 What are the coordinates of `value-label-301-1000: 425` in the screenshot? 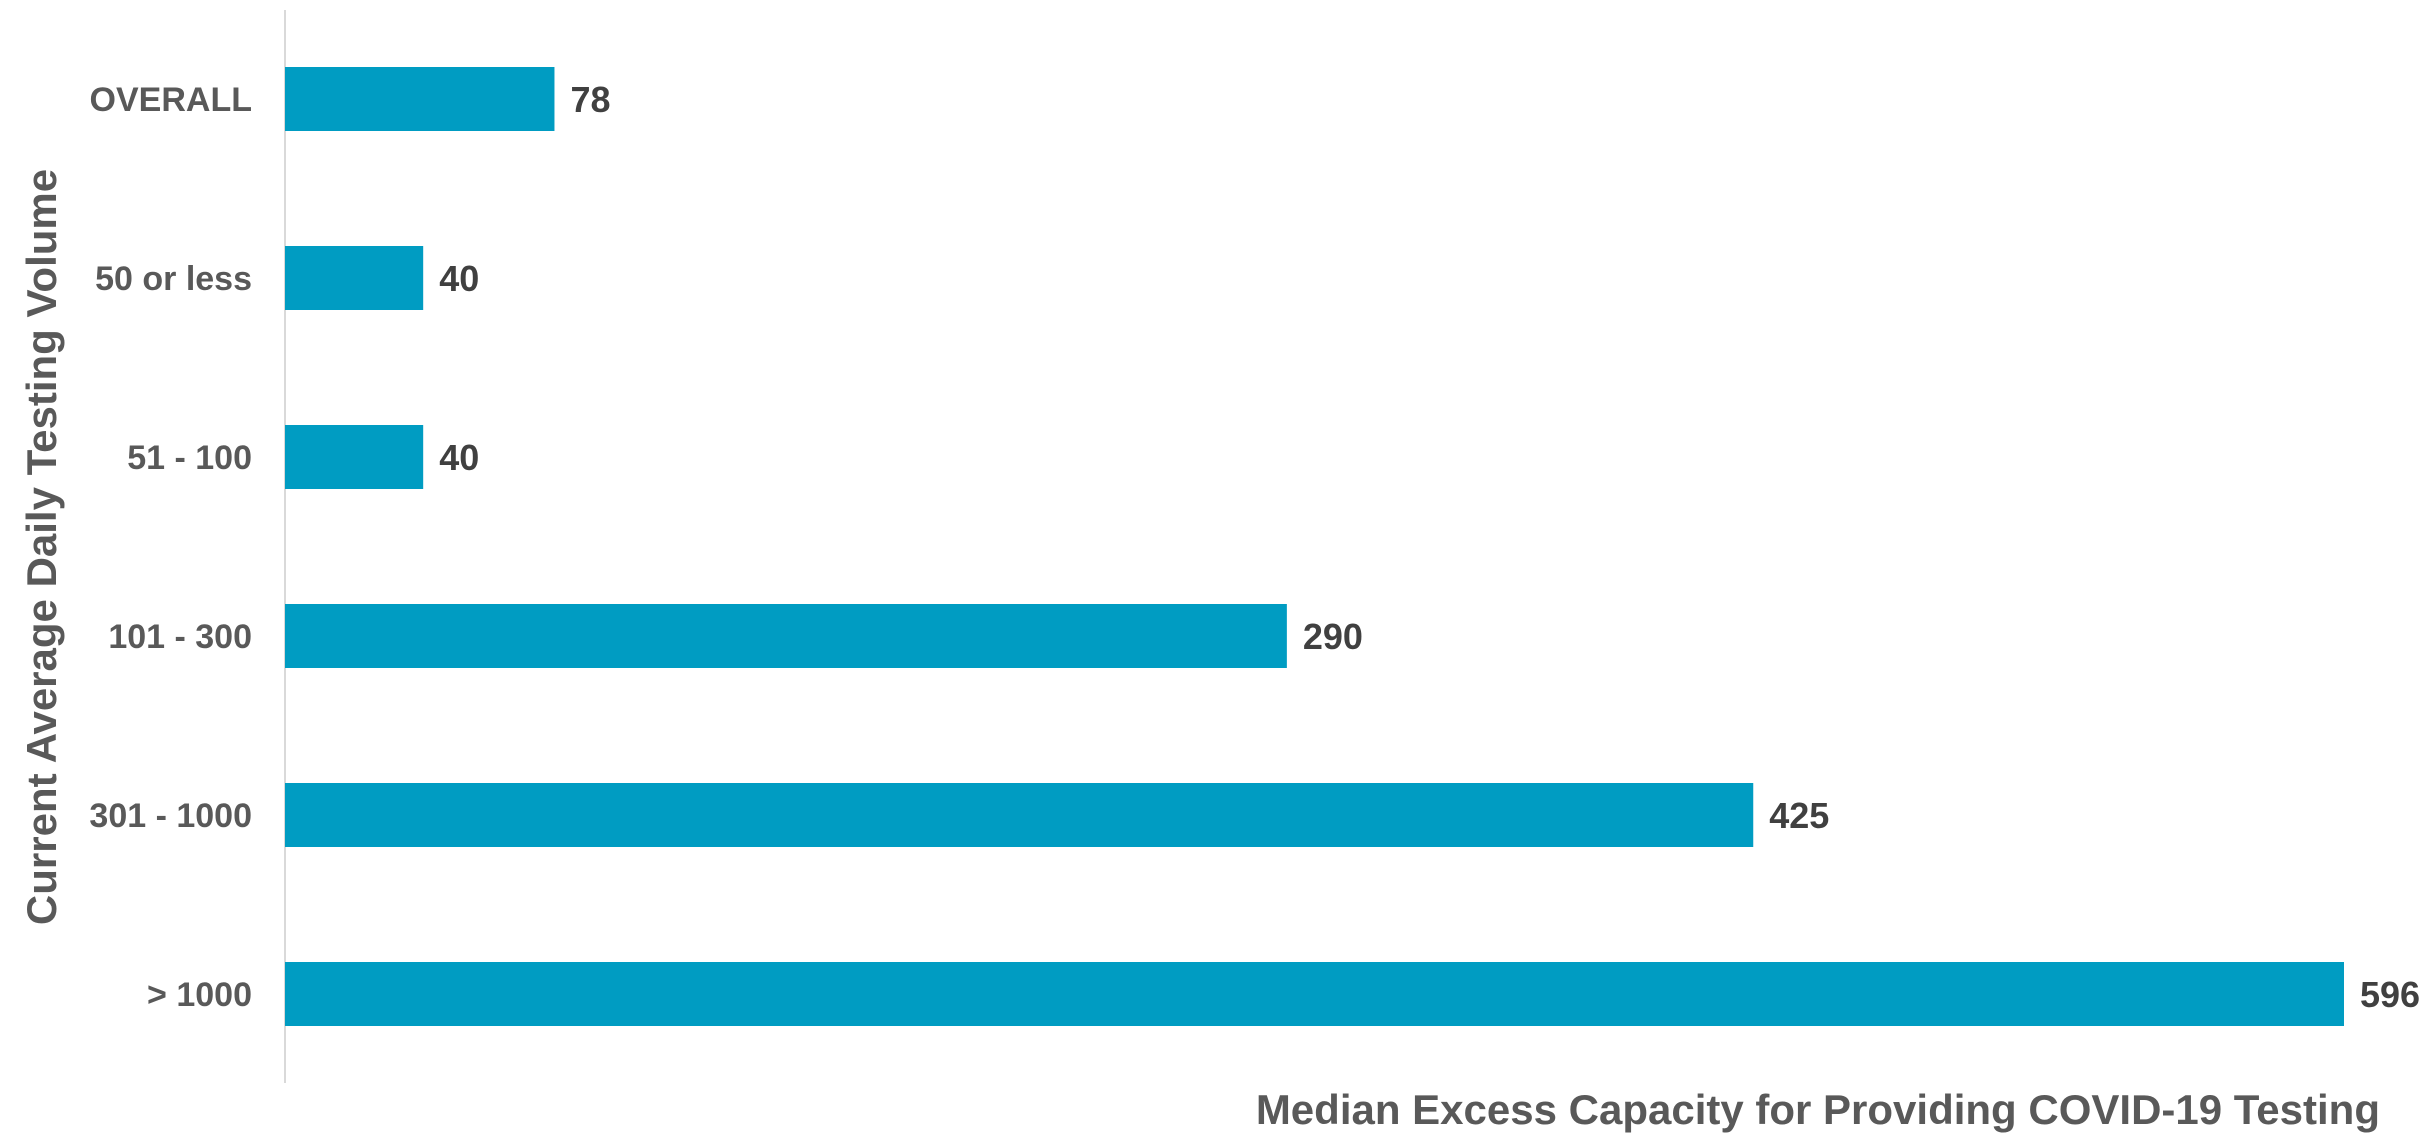 It's located at (1799, 815).